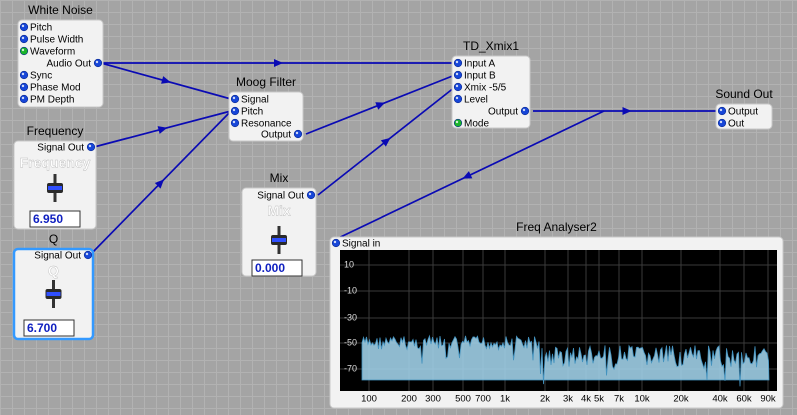  I want to click on x-label: 90k, so click(768, 399).